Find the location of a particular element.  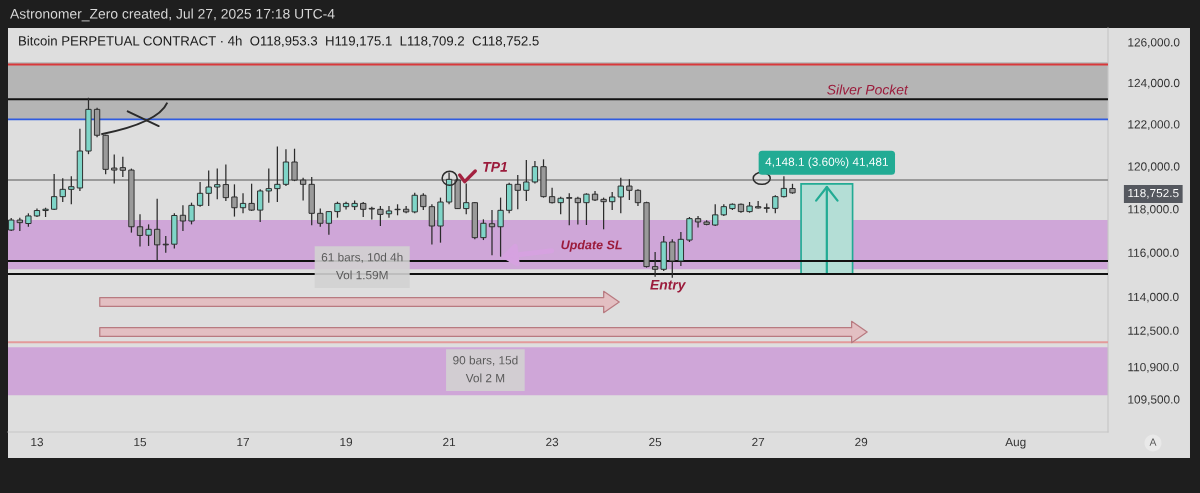

y-tick-label: 112,500.0 is located at coordinates (1153, 331).